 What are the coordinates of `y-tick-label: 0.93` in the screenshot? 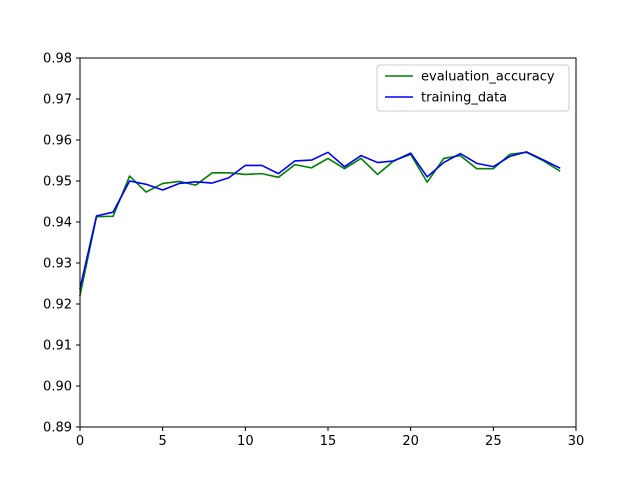 It's located at (57, 264).